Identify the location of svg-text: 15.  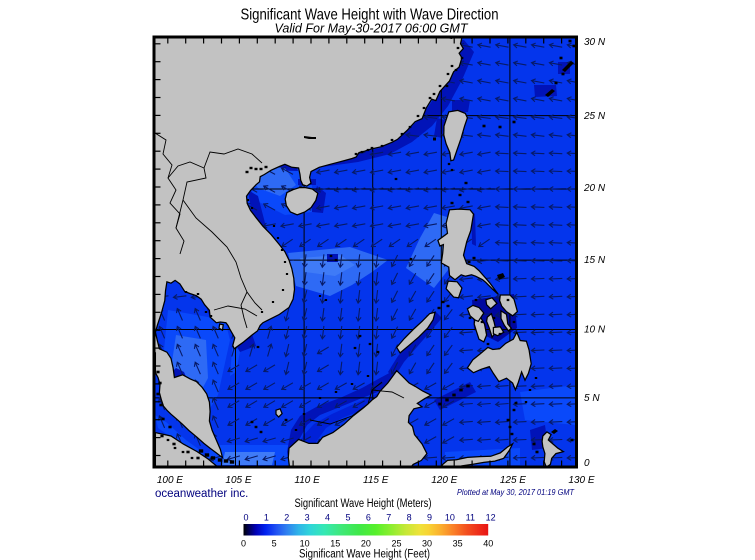
(335, 544).